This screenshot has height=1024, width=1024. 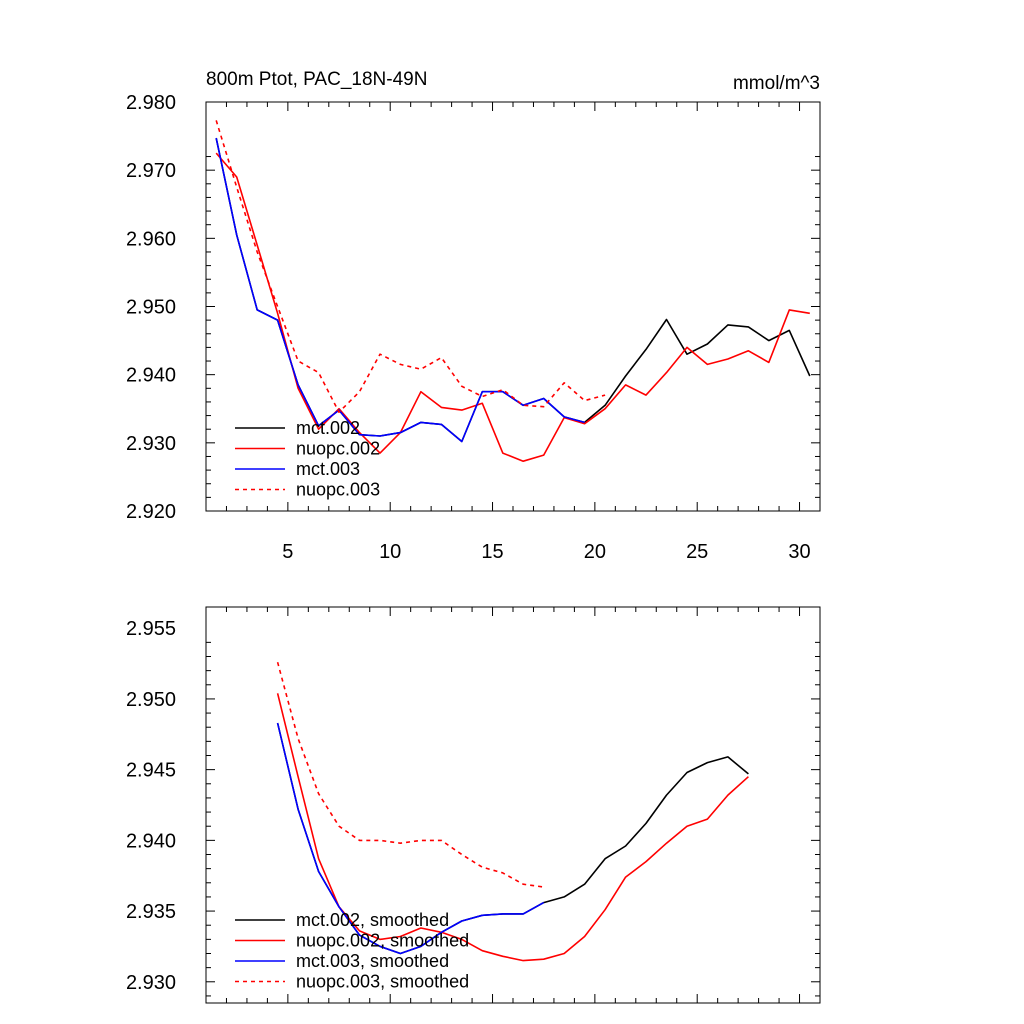 I want to click on x-tick-label: 10, so click(x=390, y=552).